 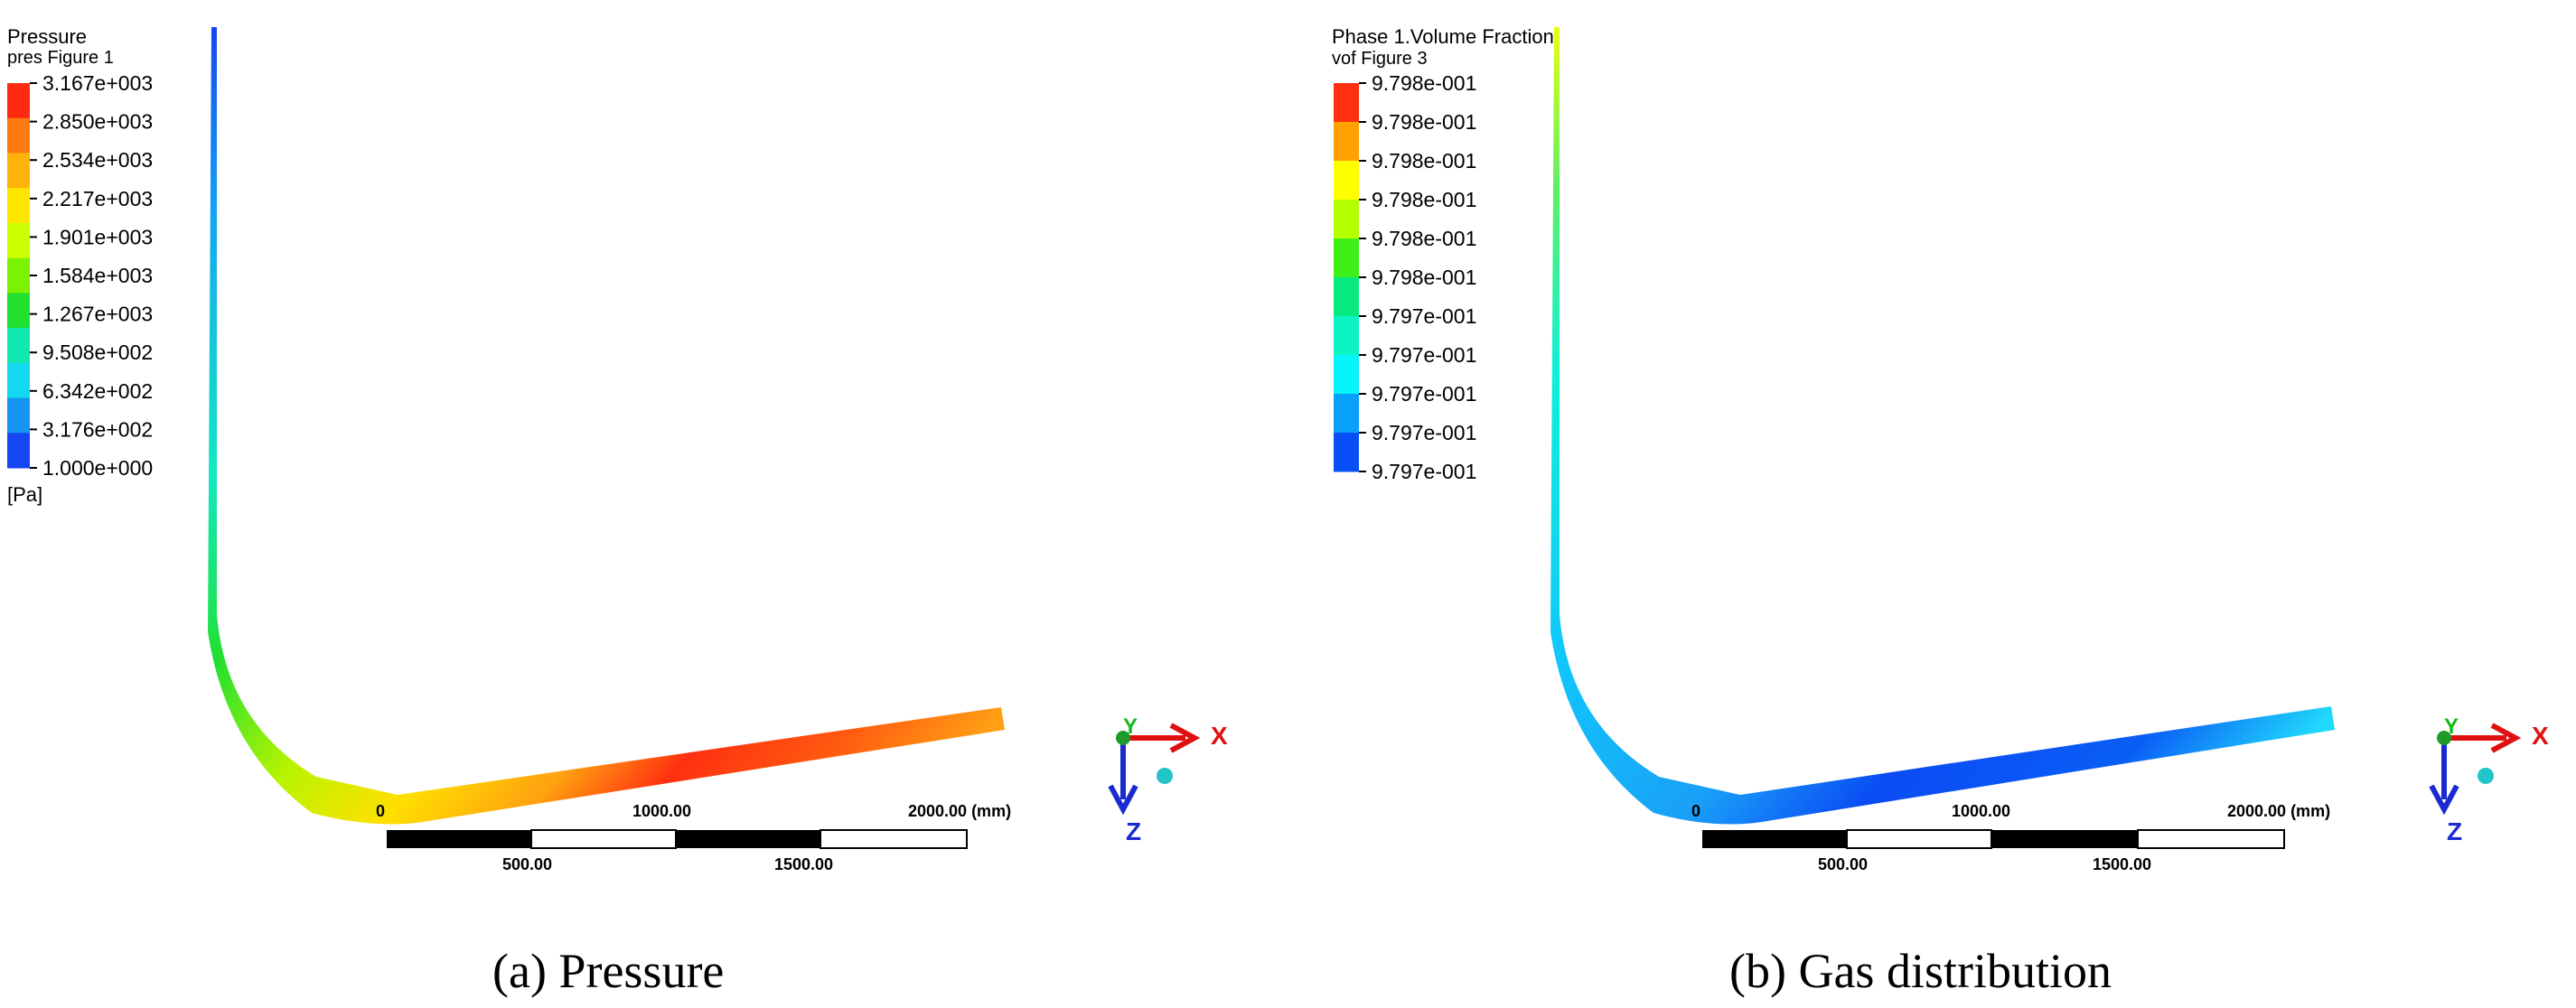 I want to click on legend-value: 1.000e+000, so click(x=97, y=468).